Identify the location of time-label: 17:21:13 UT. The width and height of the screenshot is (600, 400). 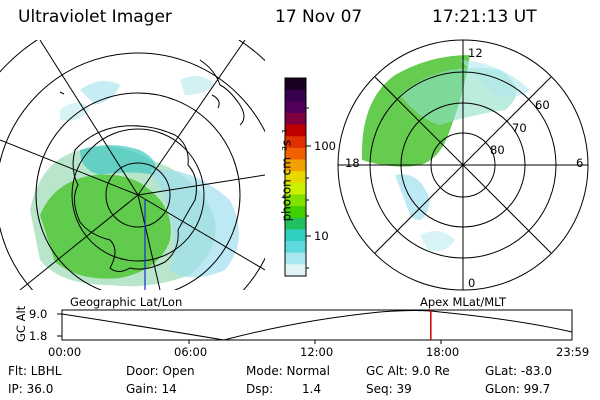
(484, 17).